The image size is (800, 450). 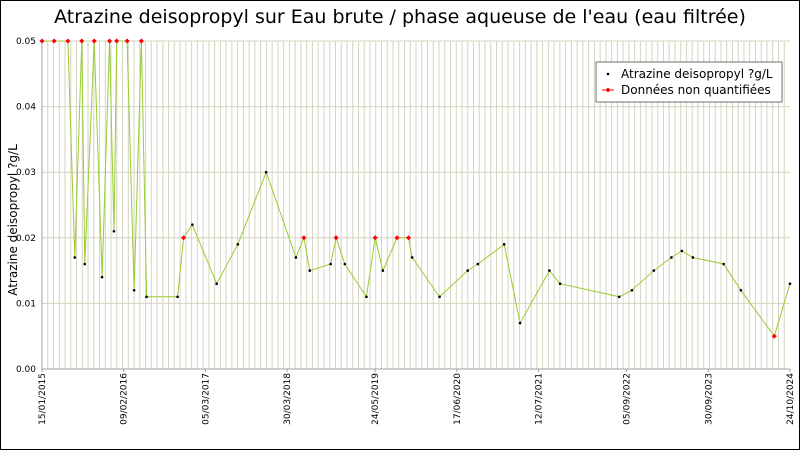 What do you see at coordinates (376, 399) in the screenshot?
I see `x-tick-label: 24/05/2019` at bounding box center [376, 399].